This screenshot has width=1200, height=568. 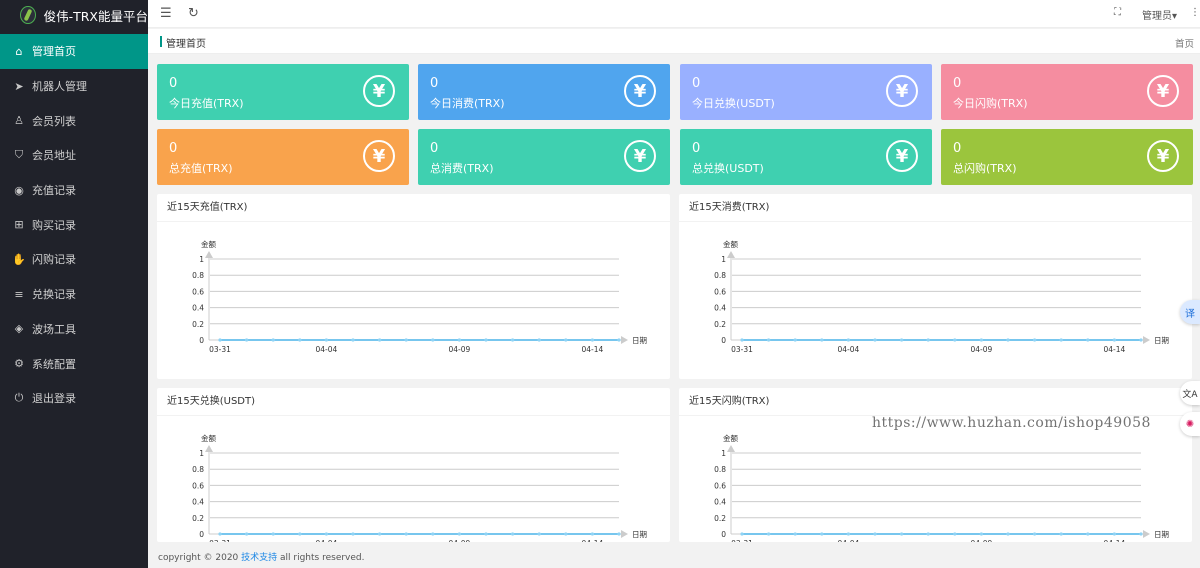 What do you see at coordinates (74, 363) in the screenshot?
I see `sidebar-item-9: ⚙ 系统配置` at bounding box center [74, 363].